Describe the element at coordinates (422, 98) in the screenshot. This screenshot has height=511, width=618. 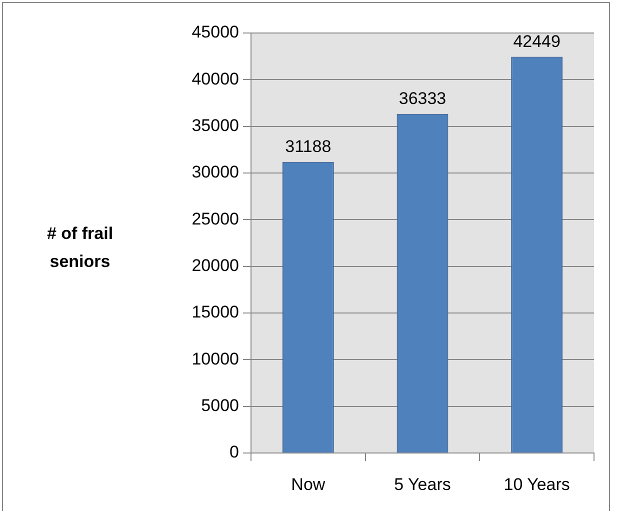
I see `data-label: 36333` at that location.